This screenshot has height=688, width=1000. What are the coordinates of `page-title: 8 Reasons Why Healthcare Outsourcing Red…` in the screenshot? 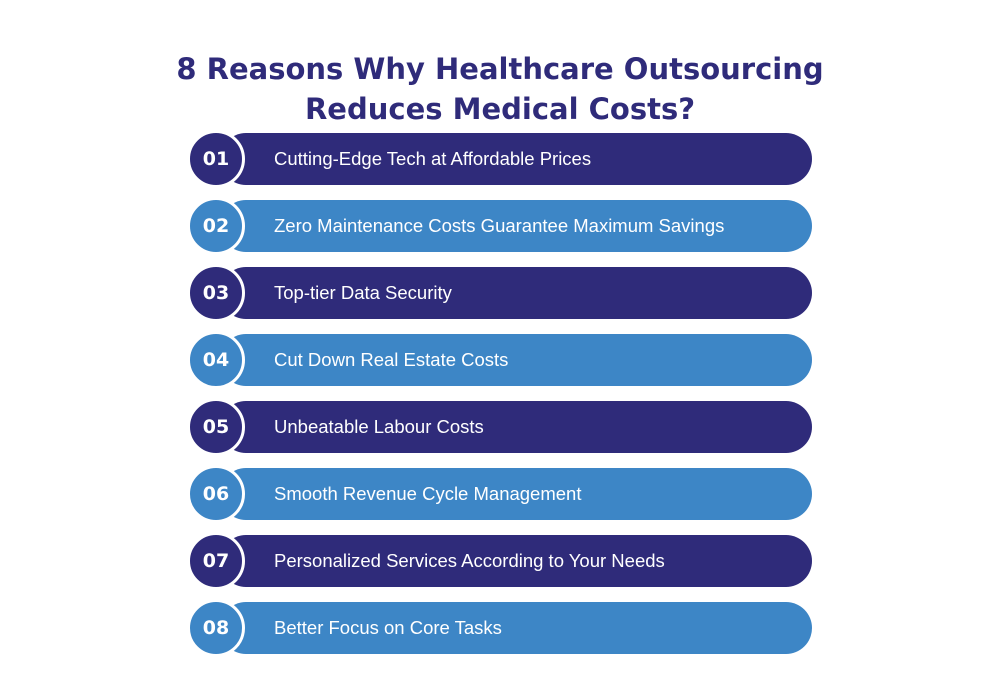 It's located at (500, 89).